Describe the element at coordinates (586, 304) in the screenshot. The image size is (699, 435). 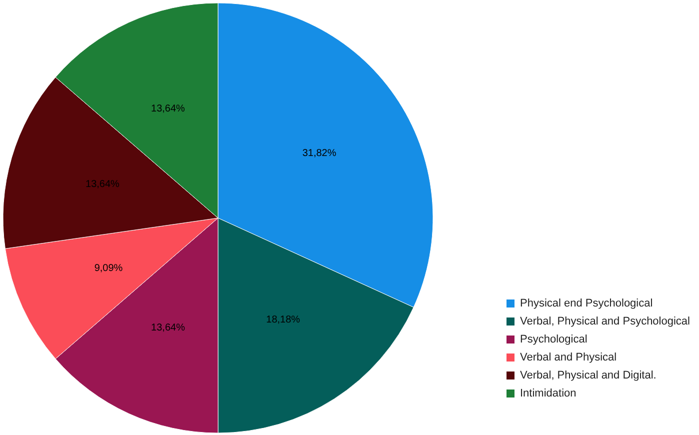
I see `legend-label: Physical end Psychological` at that location.